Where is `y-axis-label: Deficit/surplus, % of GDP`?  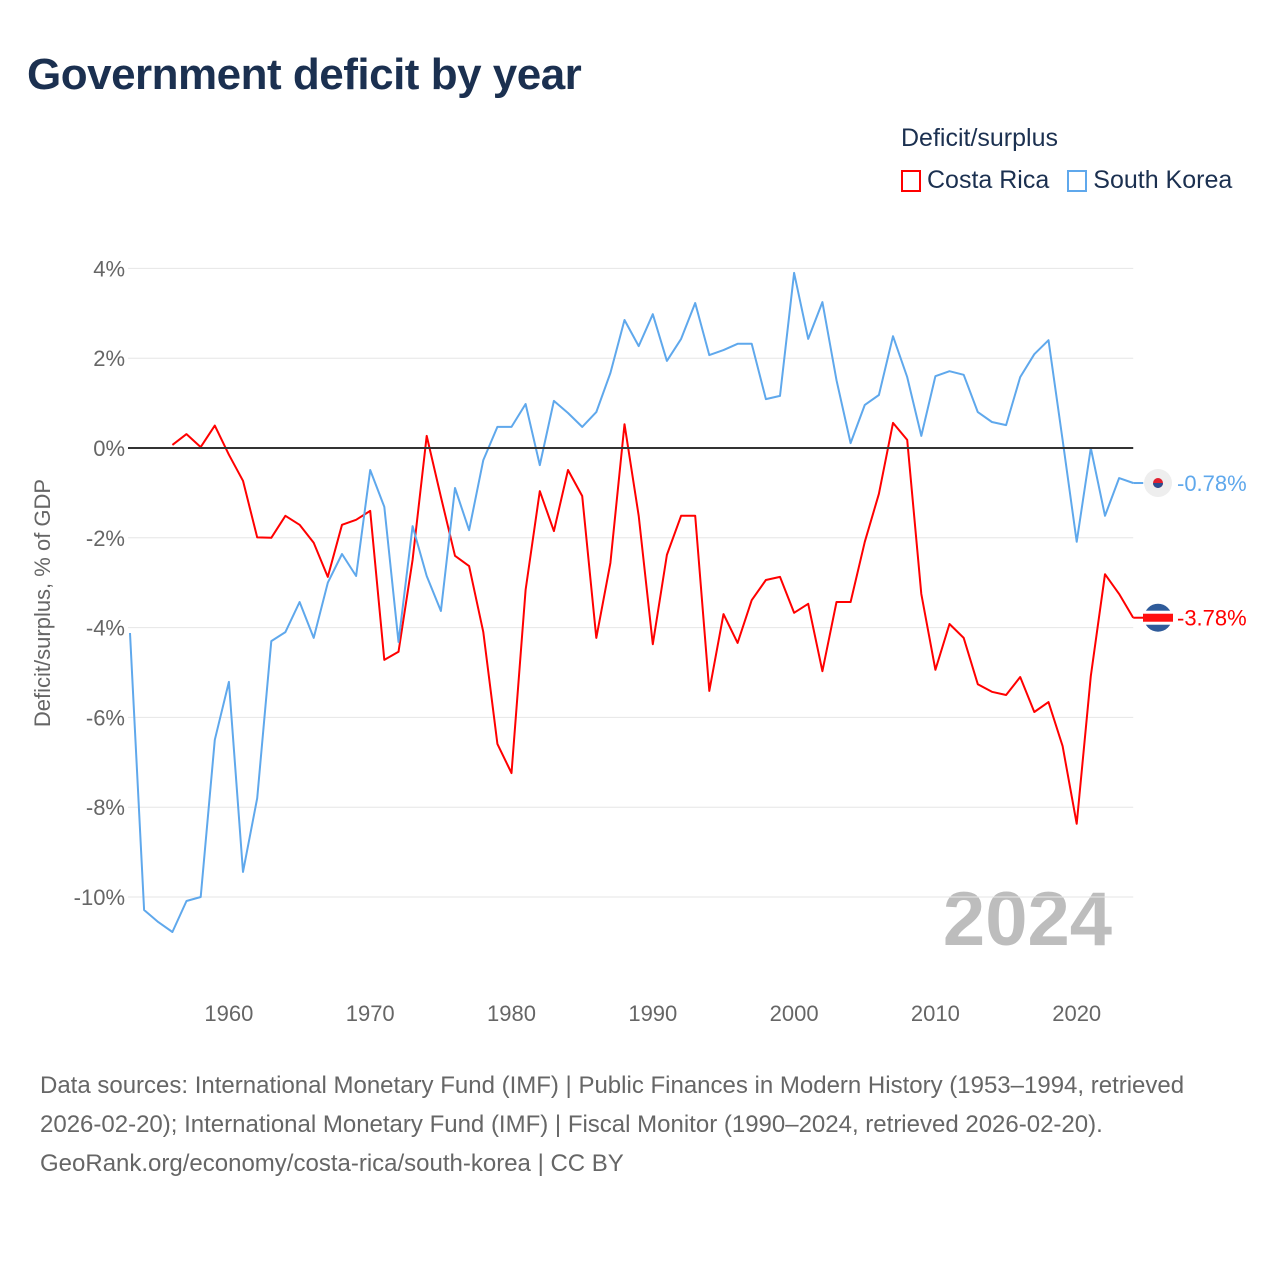 y-axis-label: Deficit/surplus, % of GDP is located at coordinates (42, 603).